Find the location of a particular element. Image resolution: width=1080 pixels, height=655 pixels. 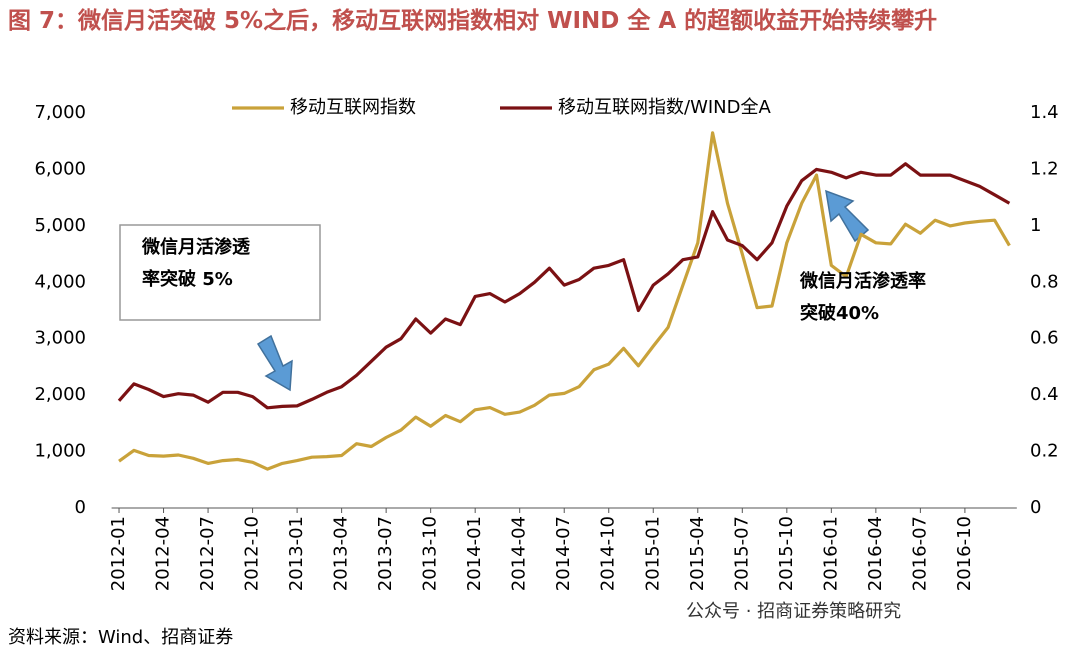

y2-tick-label: 0.8 is located at coordinates (1044, 281).